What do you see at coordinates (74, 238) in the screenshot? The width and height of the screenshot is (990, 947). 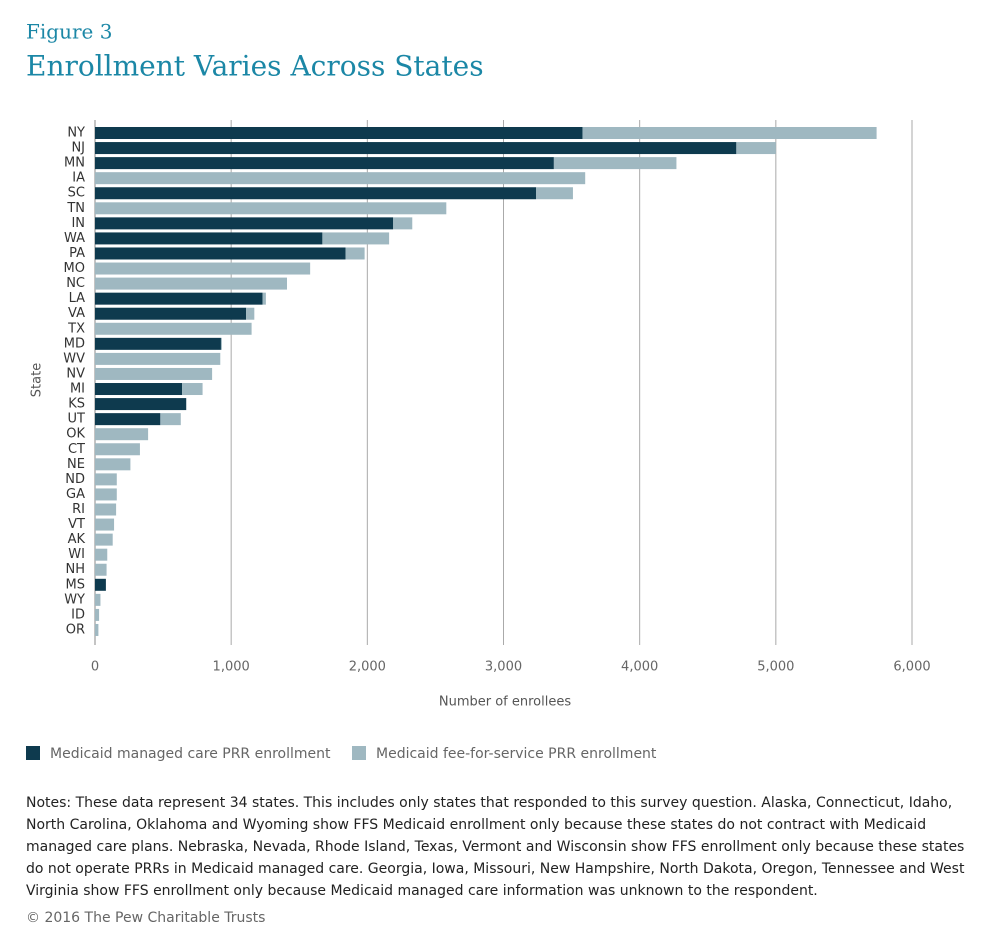 I see `y-tick-label: WA` at bounding box center [74, 238].